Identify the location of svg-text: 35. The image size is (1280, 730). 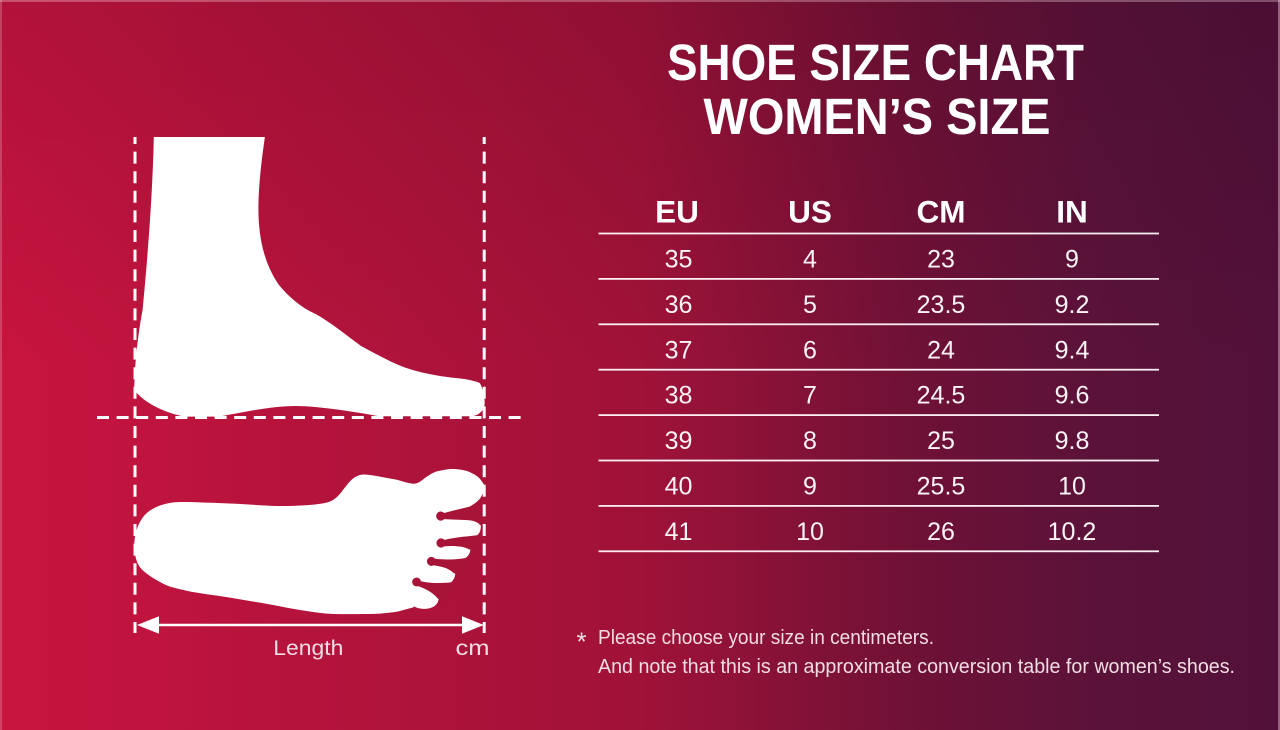
(679, 260).